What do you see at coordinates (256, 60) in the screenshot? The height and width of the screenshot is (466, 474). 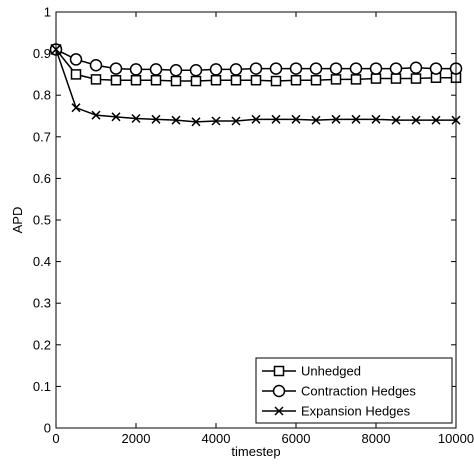 I see `series-circle` at bounding box center [256, 60].